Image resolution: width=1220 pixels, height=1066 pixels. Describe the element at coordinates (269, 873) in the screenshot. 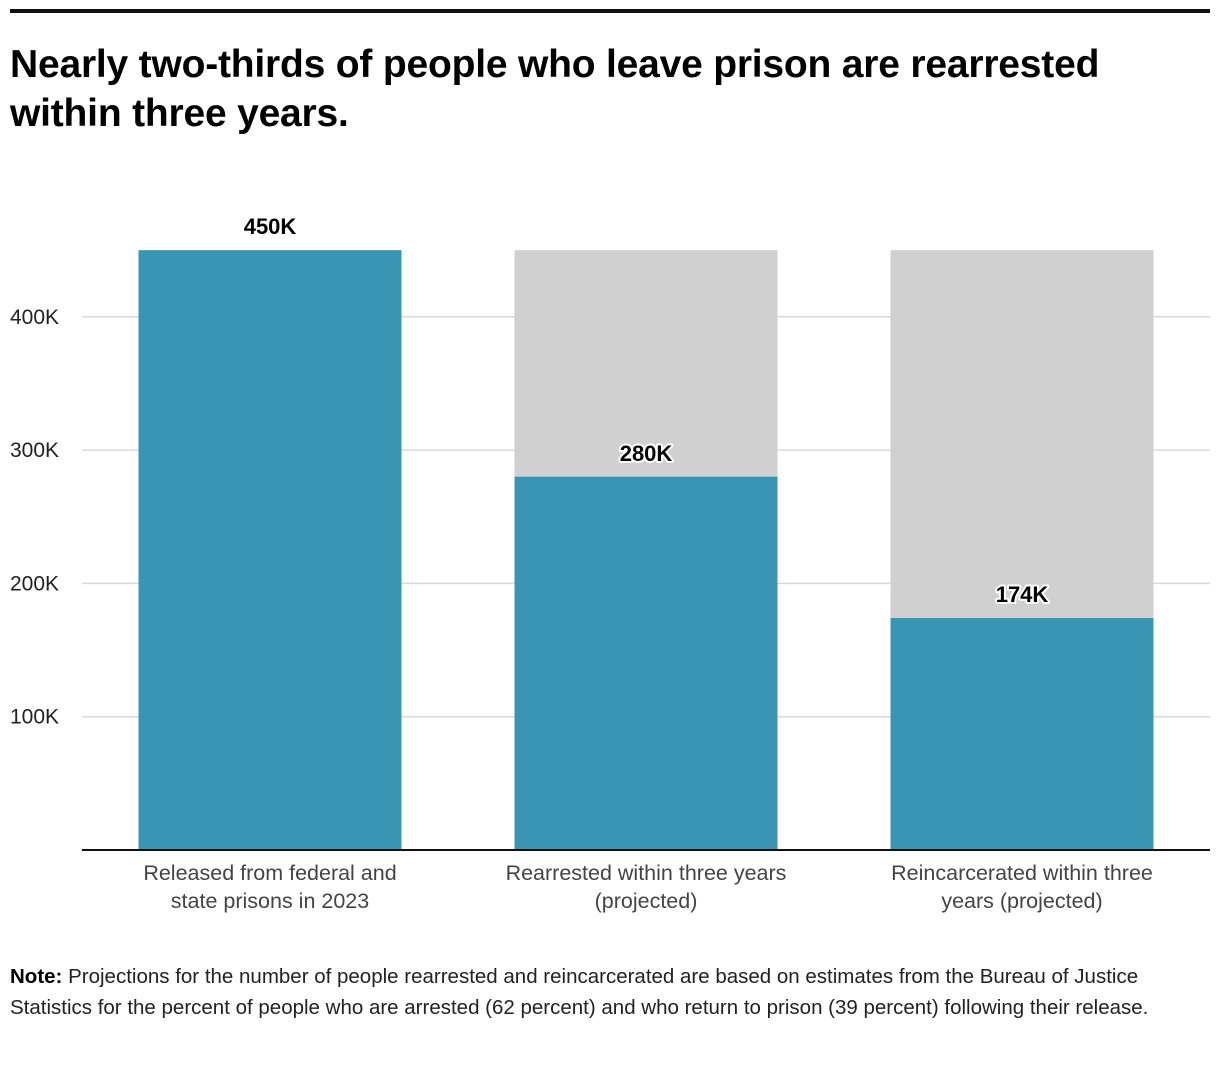

I see `x-category-label: Released from federal and` at that location.